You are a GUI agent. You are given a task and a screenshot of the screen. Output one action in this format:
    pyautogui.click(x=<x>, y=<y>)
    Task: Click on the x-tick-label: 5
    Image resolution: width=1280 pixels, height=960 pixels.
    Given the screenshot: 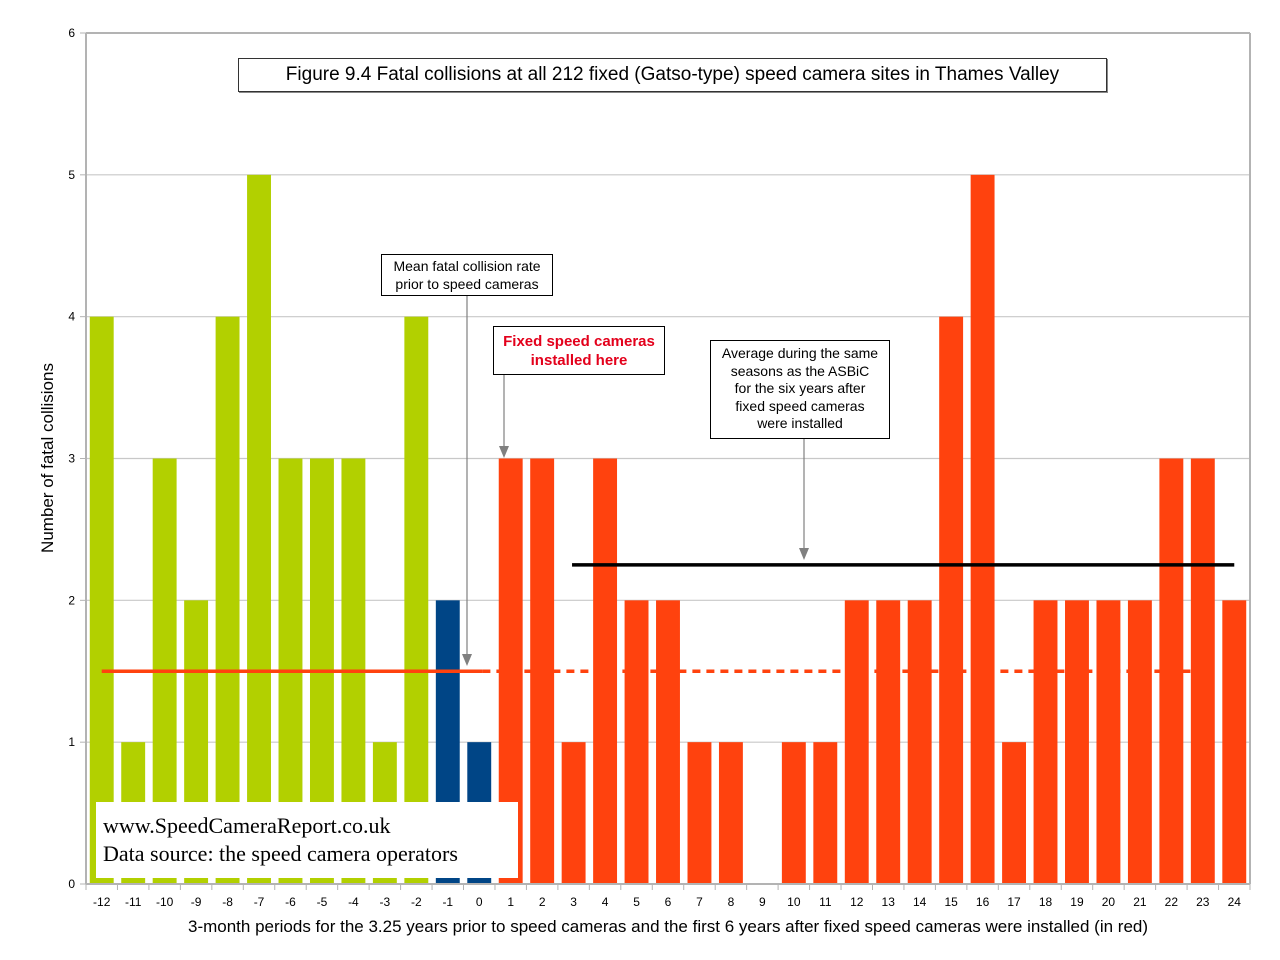 What is the action you would take?
    pyautogui.click(x=636, y=902)
    